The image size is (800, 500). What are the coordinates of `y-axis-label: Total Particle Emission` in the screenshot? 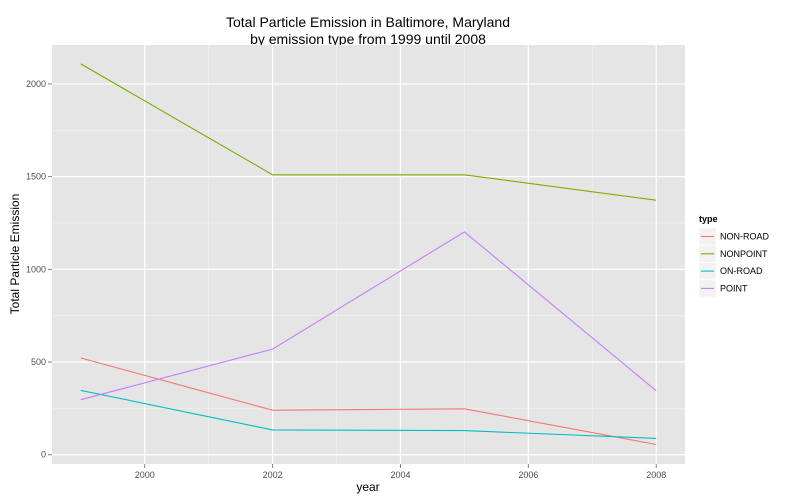 It's located at (15, 254).